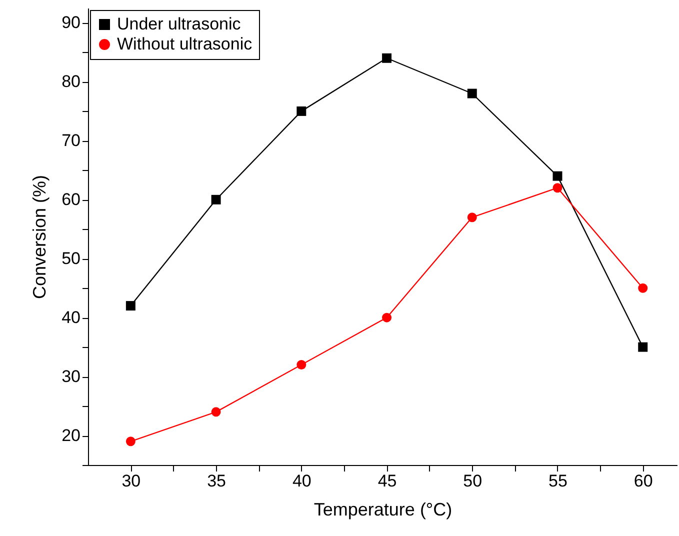  I want to click on y-tick-label: 40, so click(71, 318).